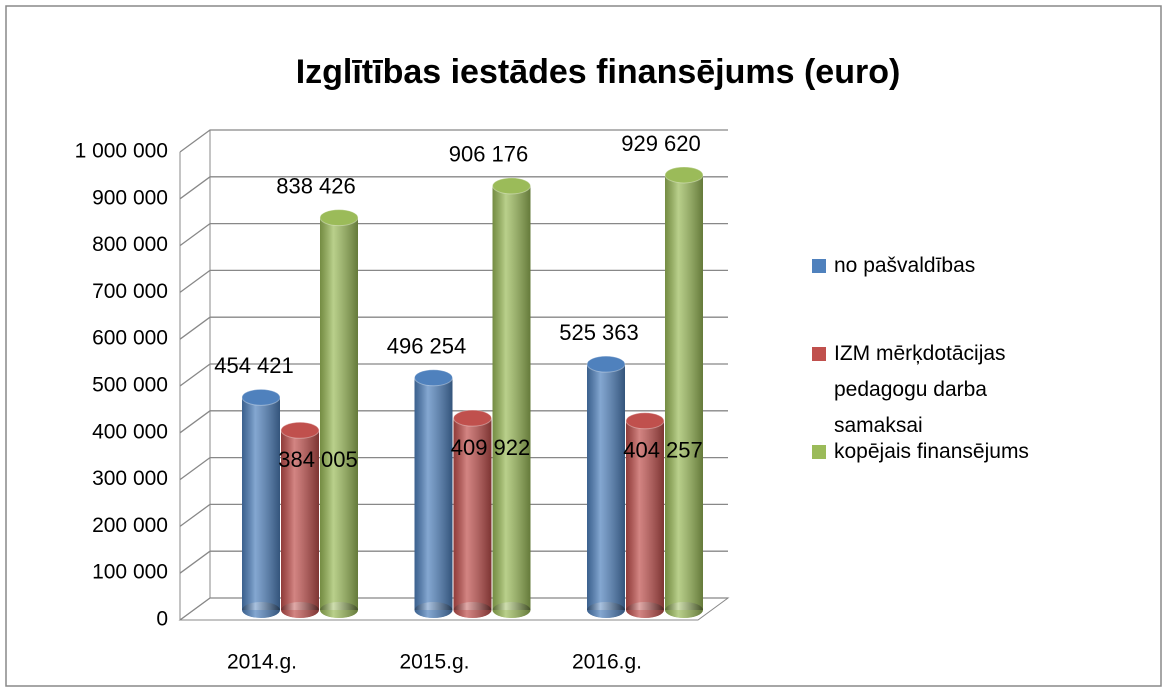 The height and width of the screenshot is (693, 1169). What do you see at coordinates (130, 338) in the screenshot?
I see `y-tick-label: 600 000` at bounding box center [130, 338].